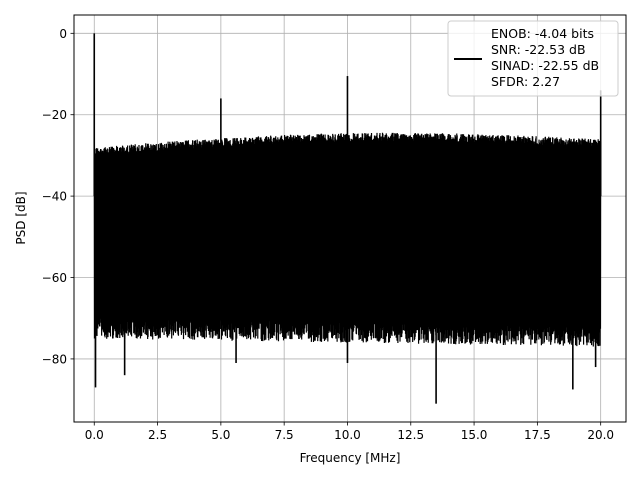  Describe the element at coordinates (350, 458) in the screenshot. I see `x-axis-label: Frequency [MHz]` at that location.